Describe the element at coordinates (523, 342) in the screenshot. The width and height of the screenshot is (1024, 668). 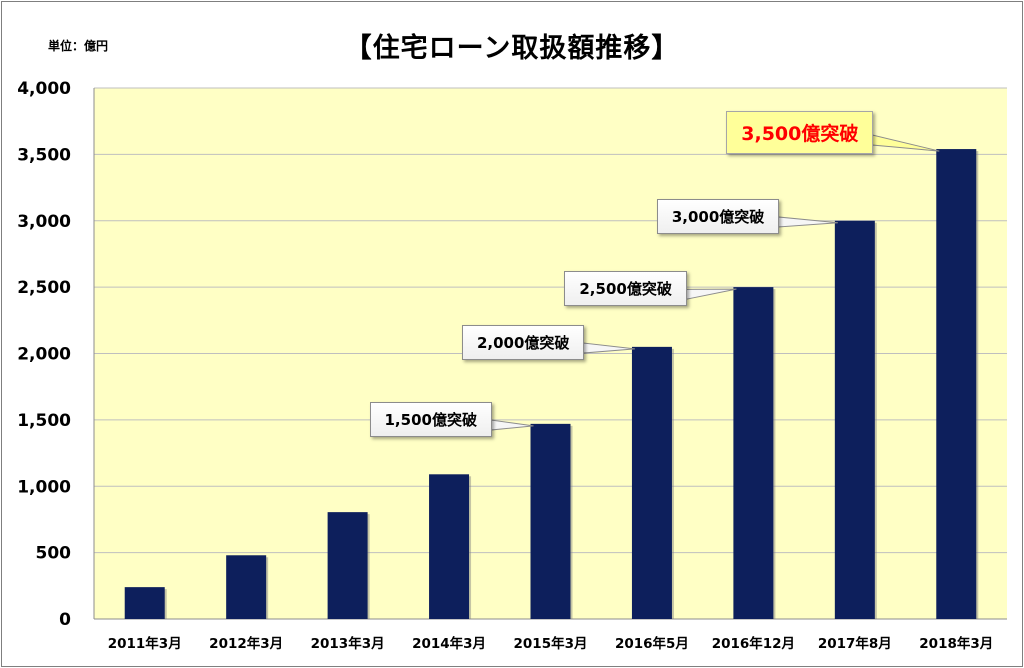
I see `annotation-callout-2000: 2,000億突破` at that location.